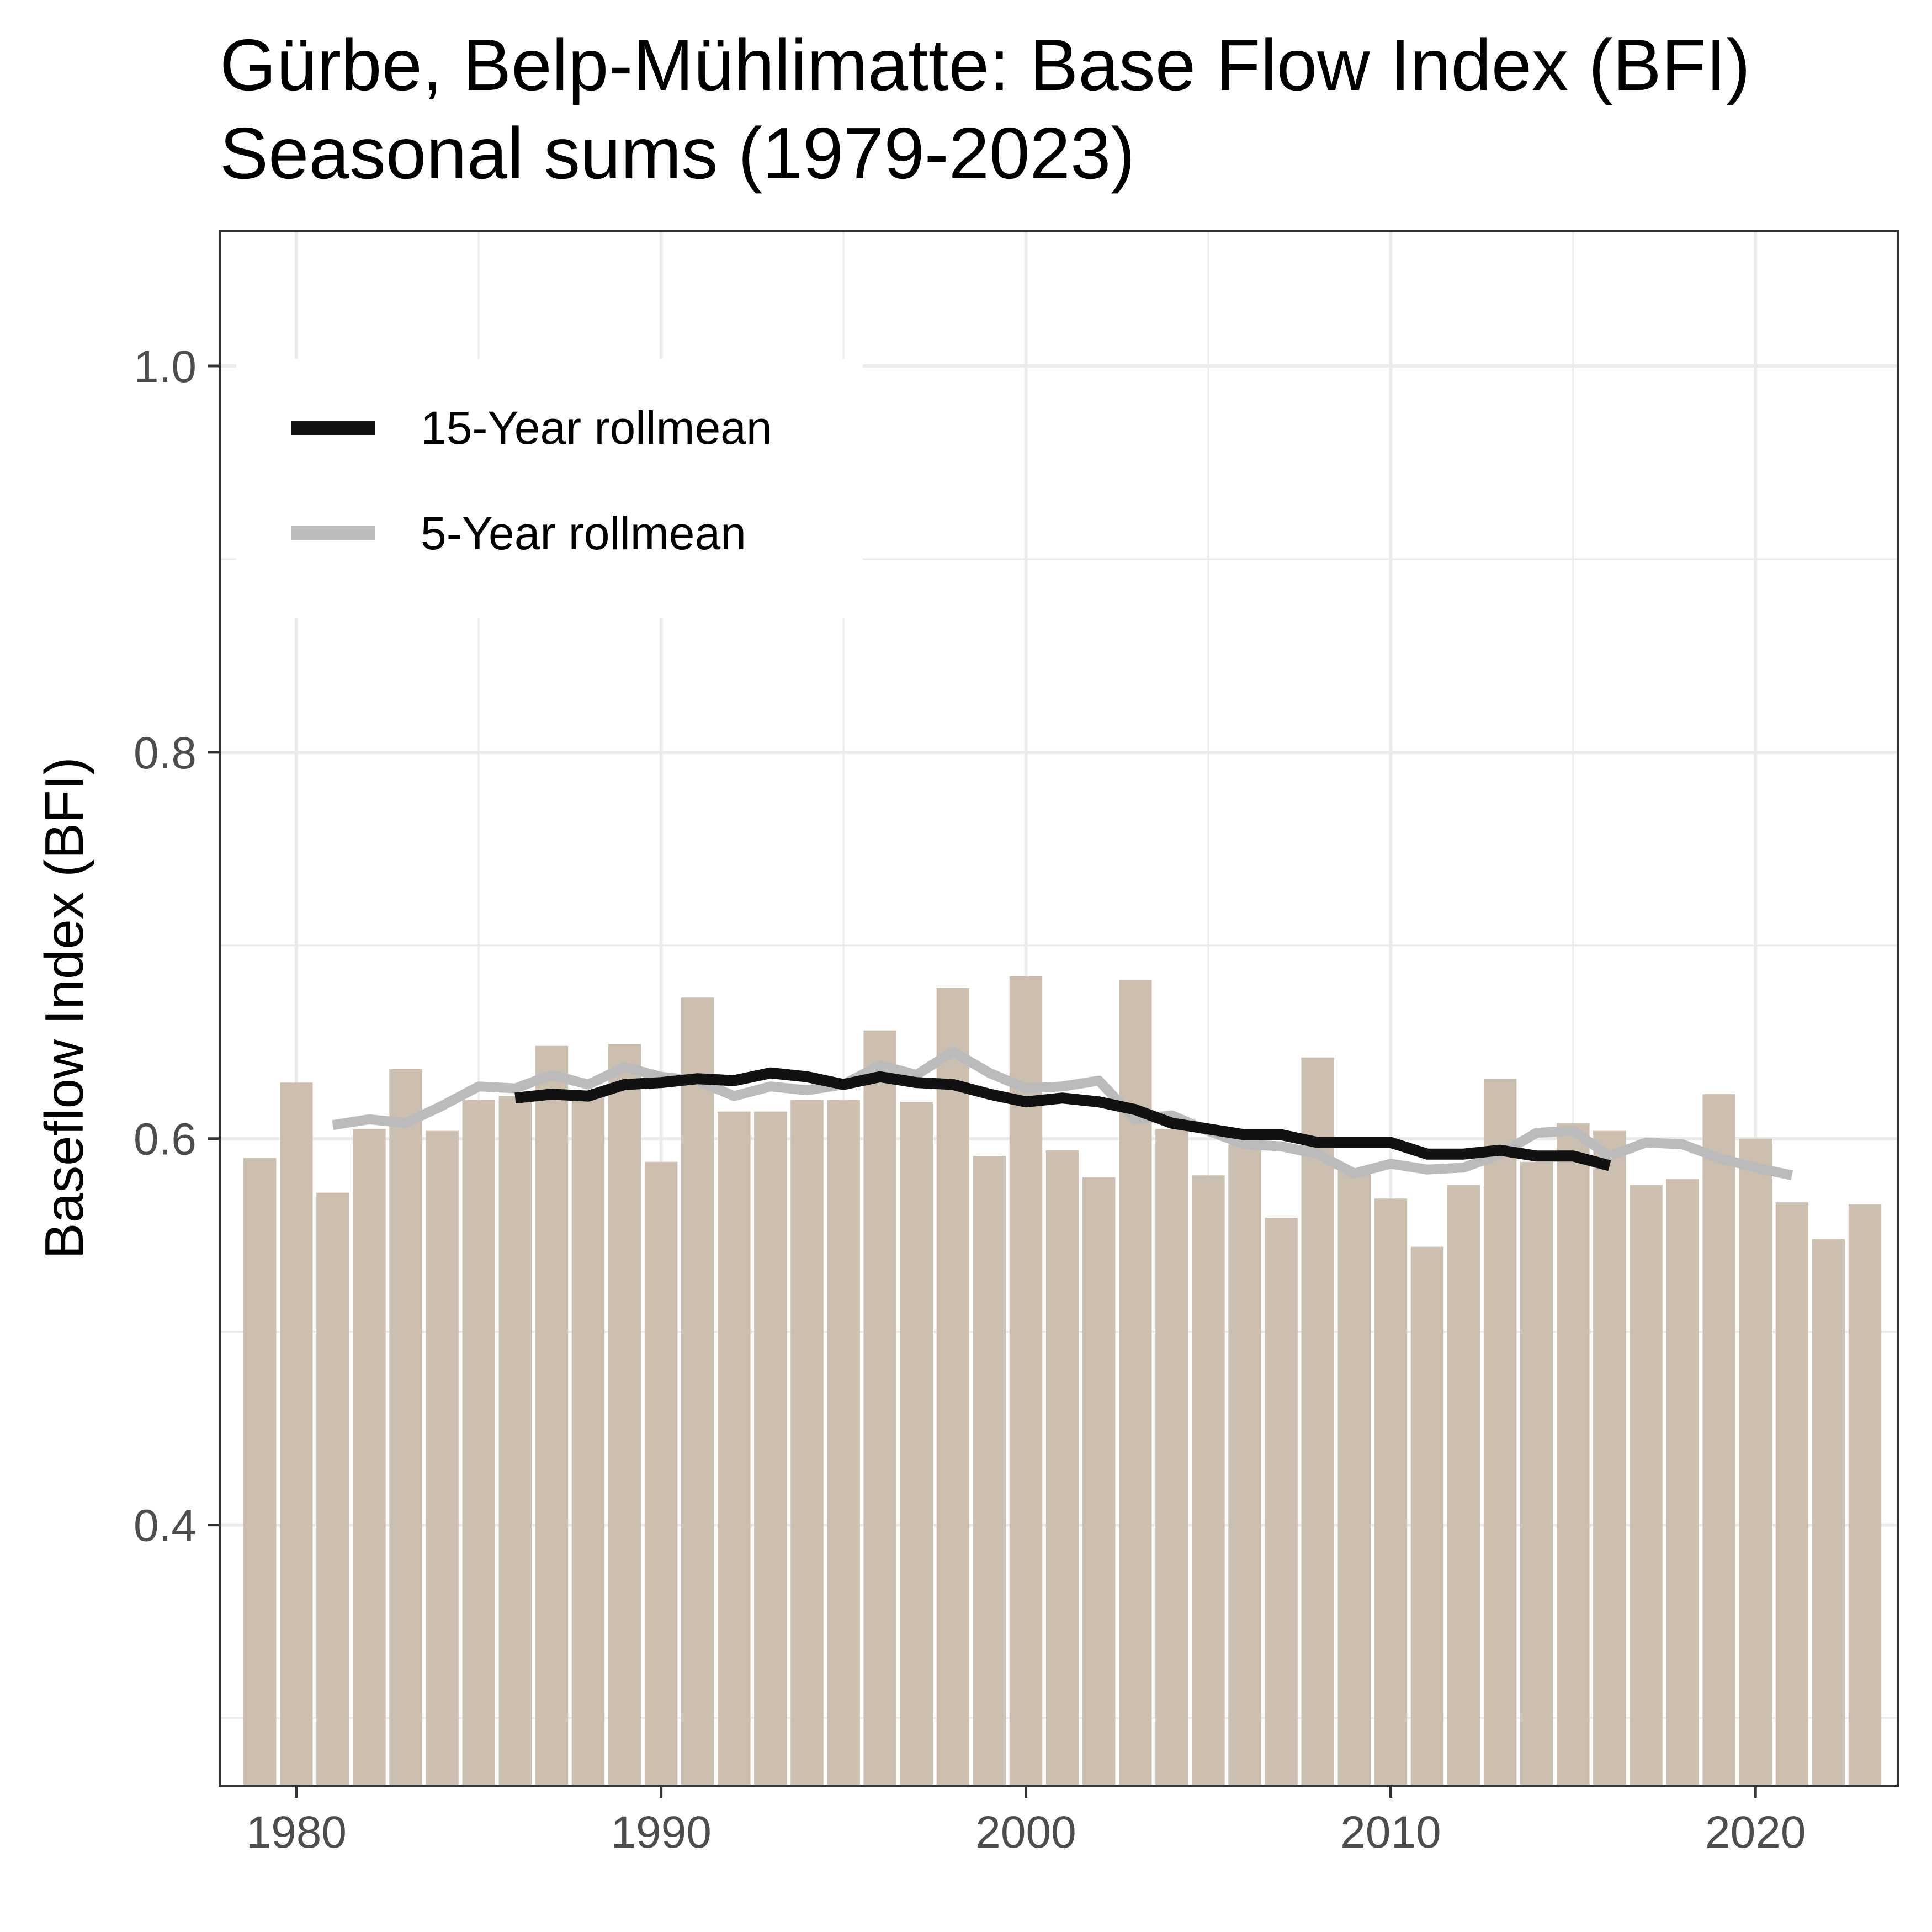  I want to click on bar-2022, so click(1829, 1513).